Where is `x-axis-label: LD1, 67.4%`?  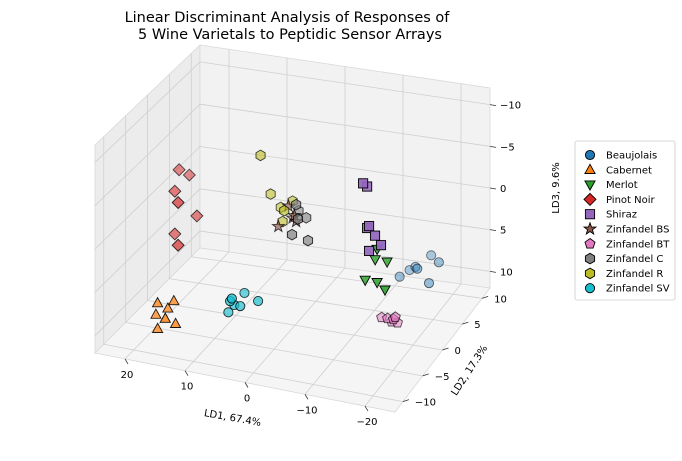
x-axis-label: LD1, 67.4% is located at coordinates (232, 418).